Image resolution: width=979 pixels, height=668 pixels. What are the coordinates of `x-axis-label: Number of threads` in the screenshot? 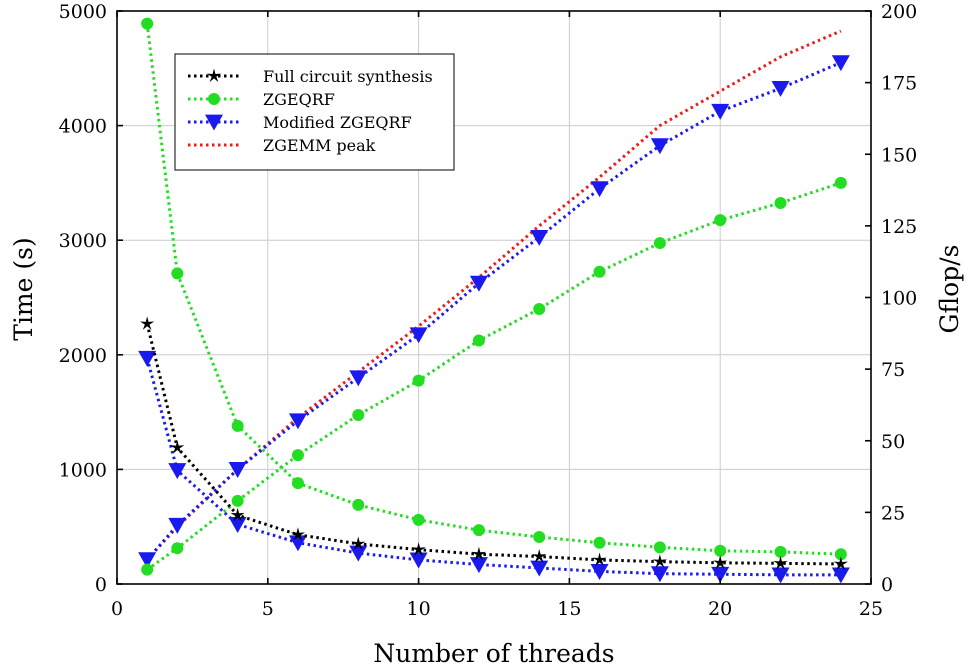 It's located at (493, 653).